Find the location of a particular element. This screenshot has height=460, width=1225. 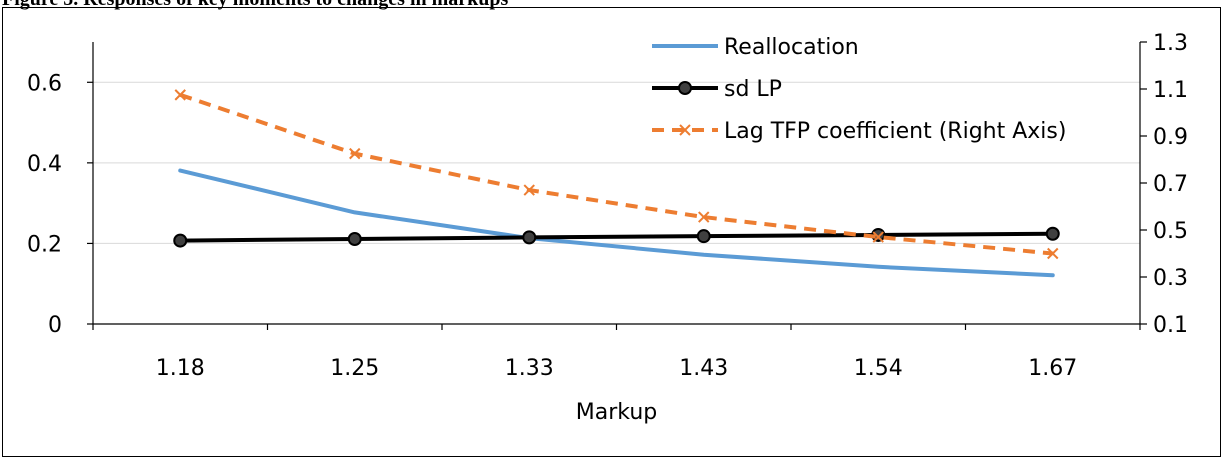

legend-item: Lag TFP coefficient (Right Axis) is located at coordinates (859, 131).